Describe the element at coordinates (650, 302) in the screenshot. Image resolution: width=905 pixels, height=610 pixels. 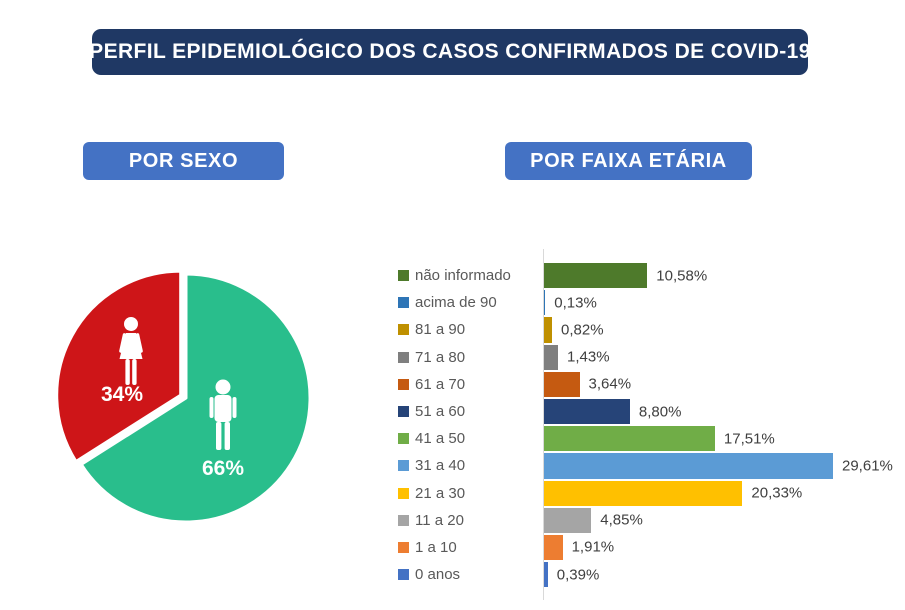
I see `age-row: acima de 90 0,13%` at that location.